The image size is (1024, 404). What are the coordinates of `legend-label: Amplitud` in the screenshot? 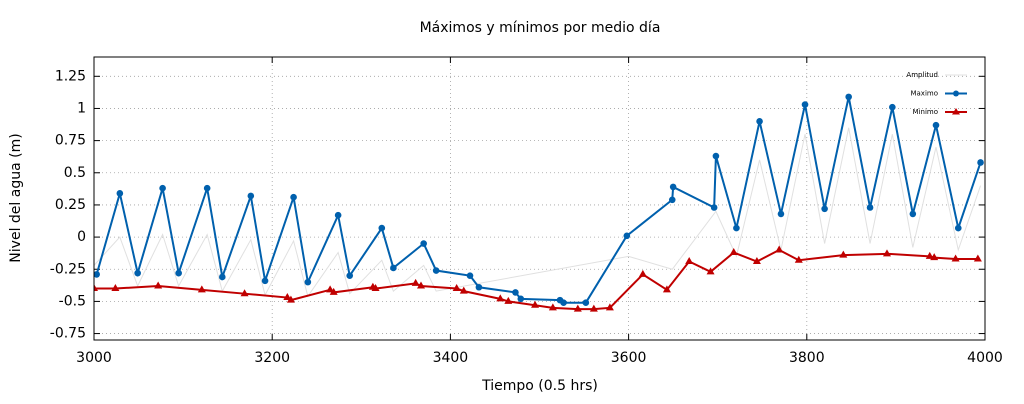 It's located at (922, 75).